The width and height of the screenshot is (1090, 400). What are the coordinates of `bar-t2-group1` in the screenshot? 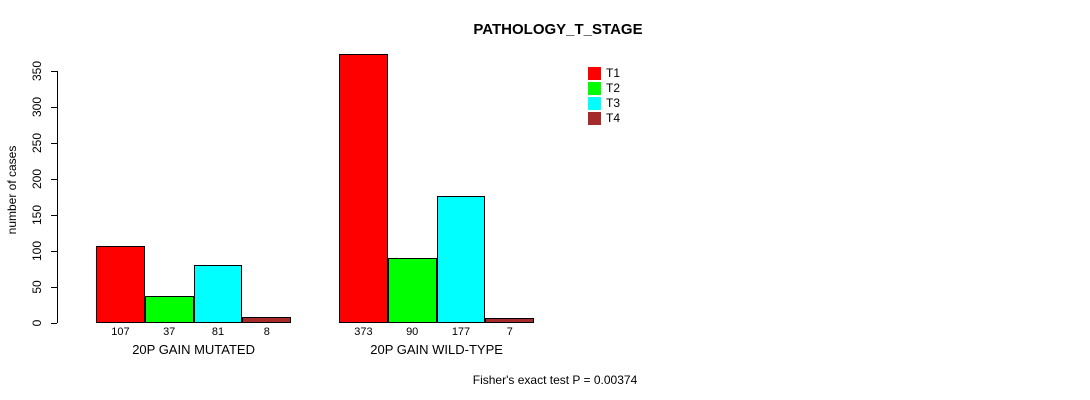 It's located at (169, 309).